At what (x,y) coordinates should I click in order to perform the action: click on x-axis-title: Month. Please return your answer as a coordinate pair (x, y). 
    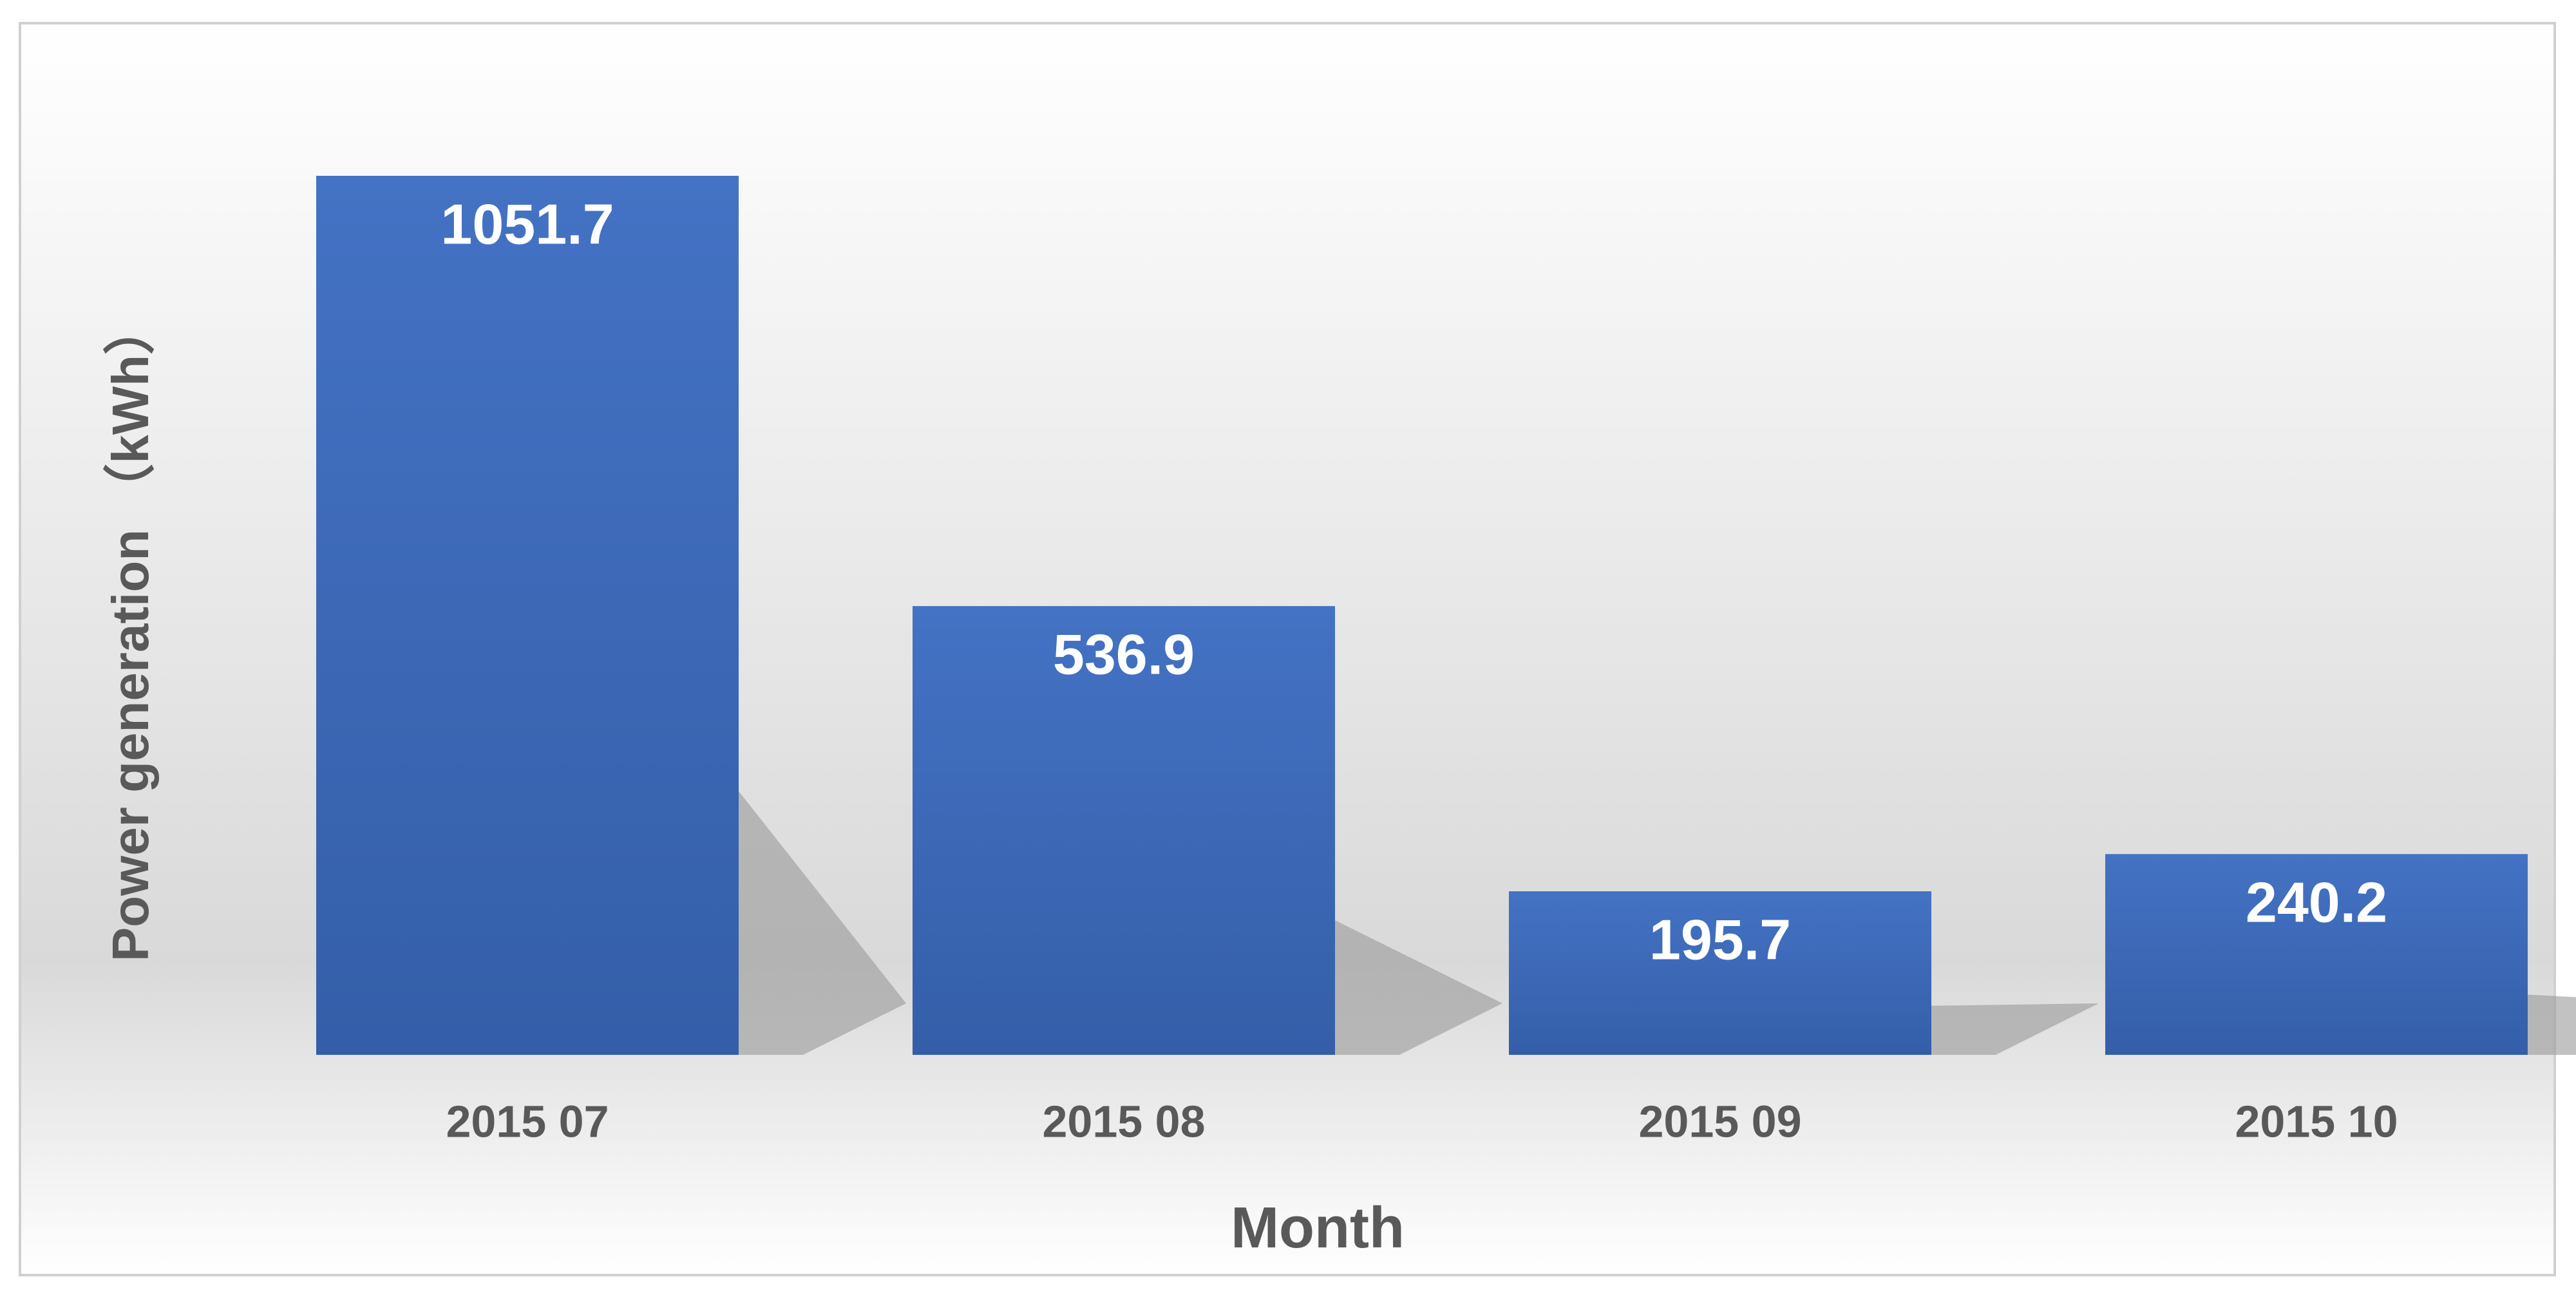
    Looking at the image, I should click on (1318, 1228).